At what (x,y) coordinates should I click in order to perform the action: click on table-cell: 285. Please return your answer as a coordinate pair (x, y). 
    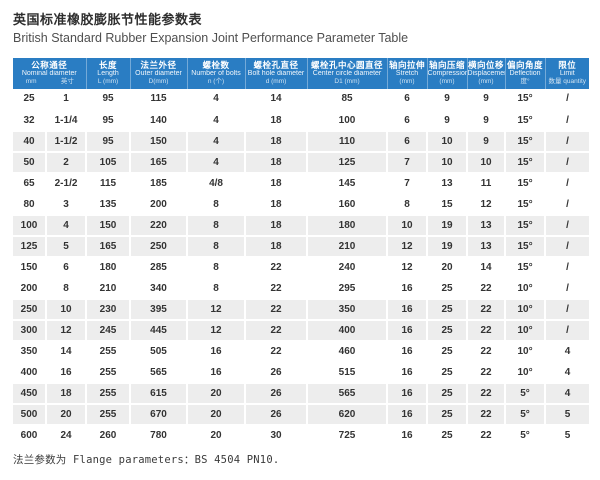
    Looking at the image, I should click on (158, 268).